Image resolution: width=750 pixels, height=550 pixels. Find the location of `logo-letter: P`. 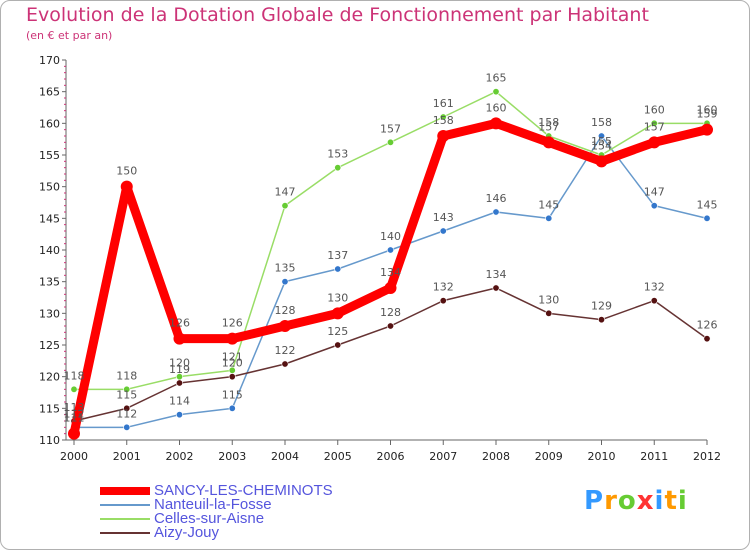

logo-letter: P is located at coordinates (594, 501).